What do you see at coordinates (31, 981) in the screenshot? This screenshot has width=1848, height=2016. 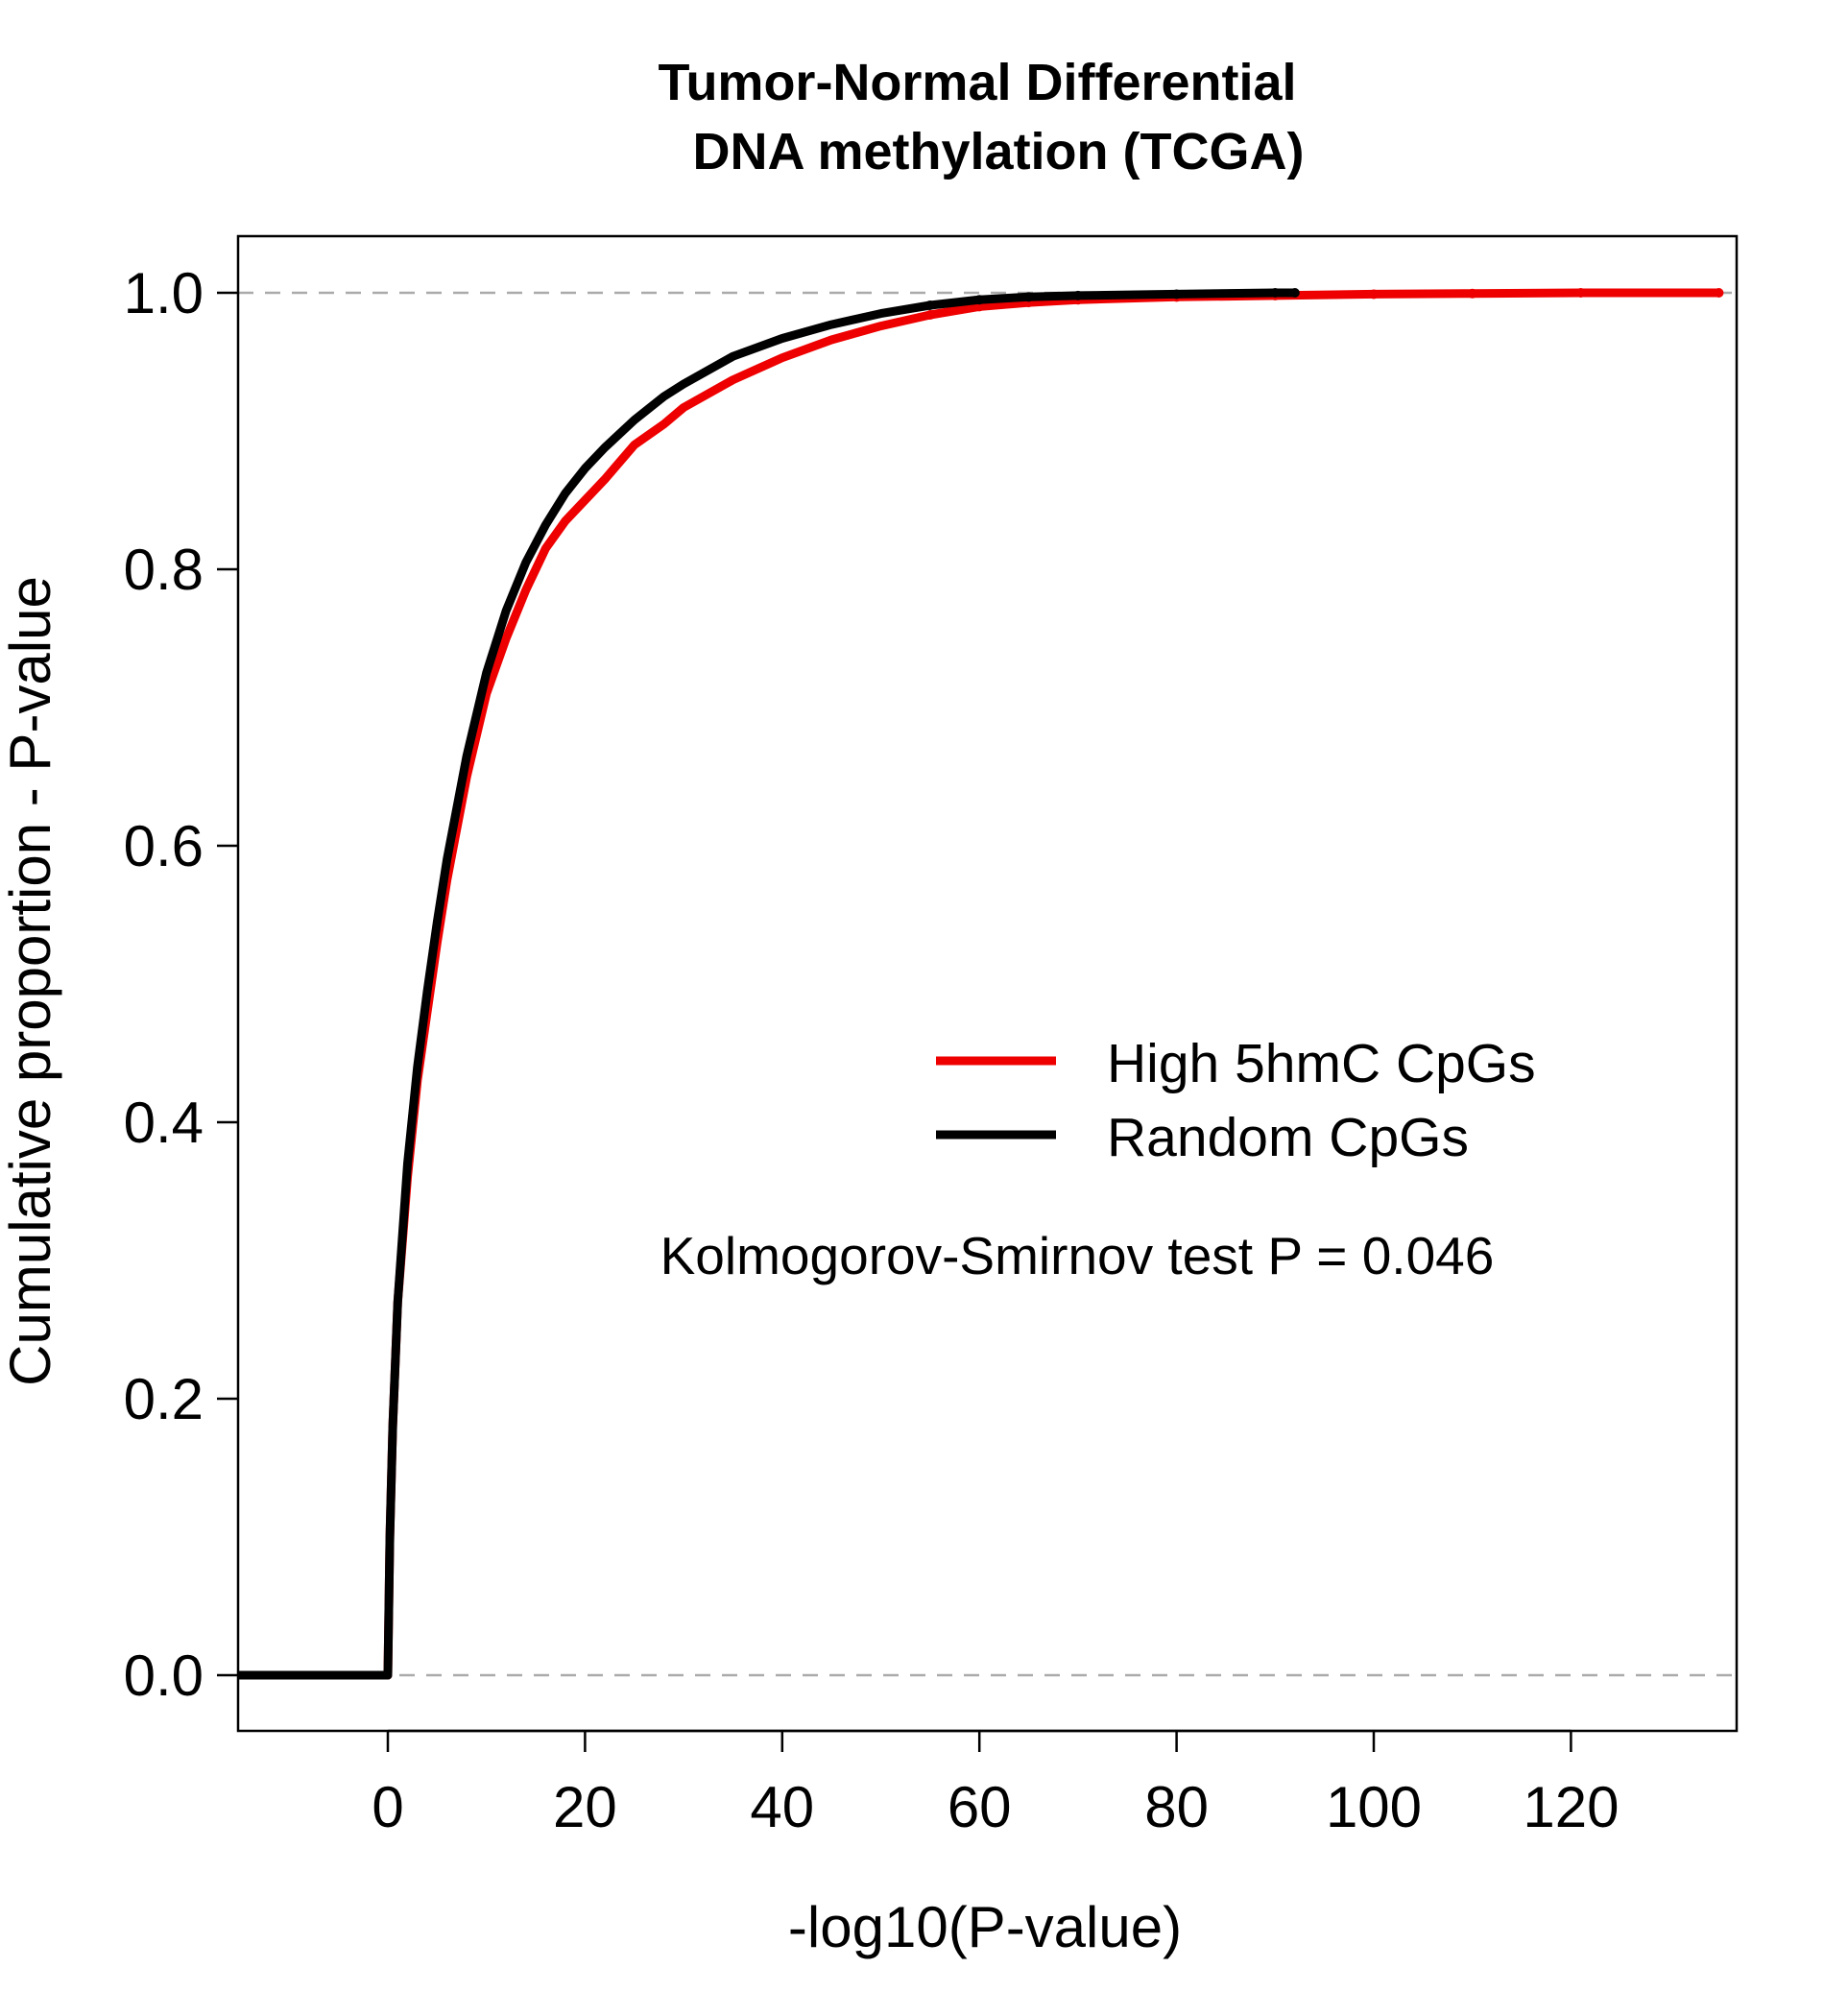 I see `y-axis-label: Cumulative proportion - P-value` at bounding box center [31, 981].